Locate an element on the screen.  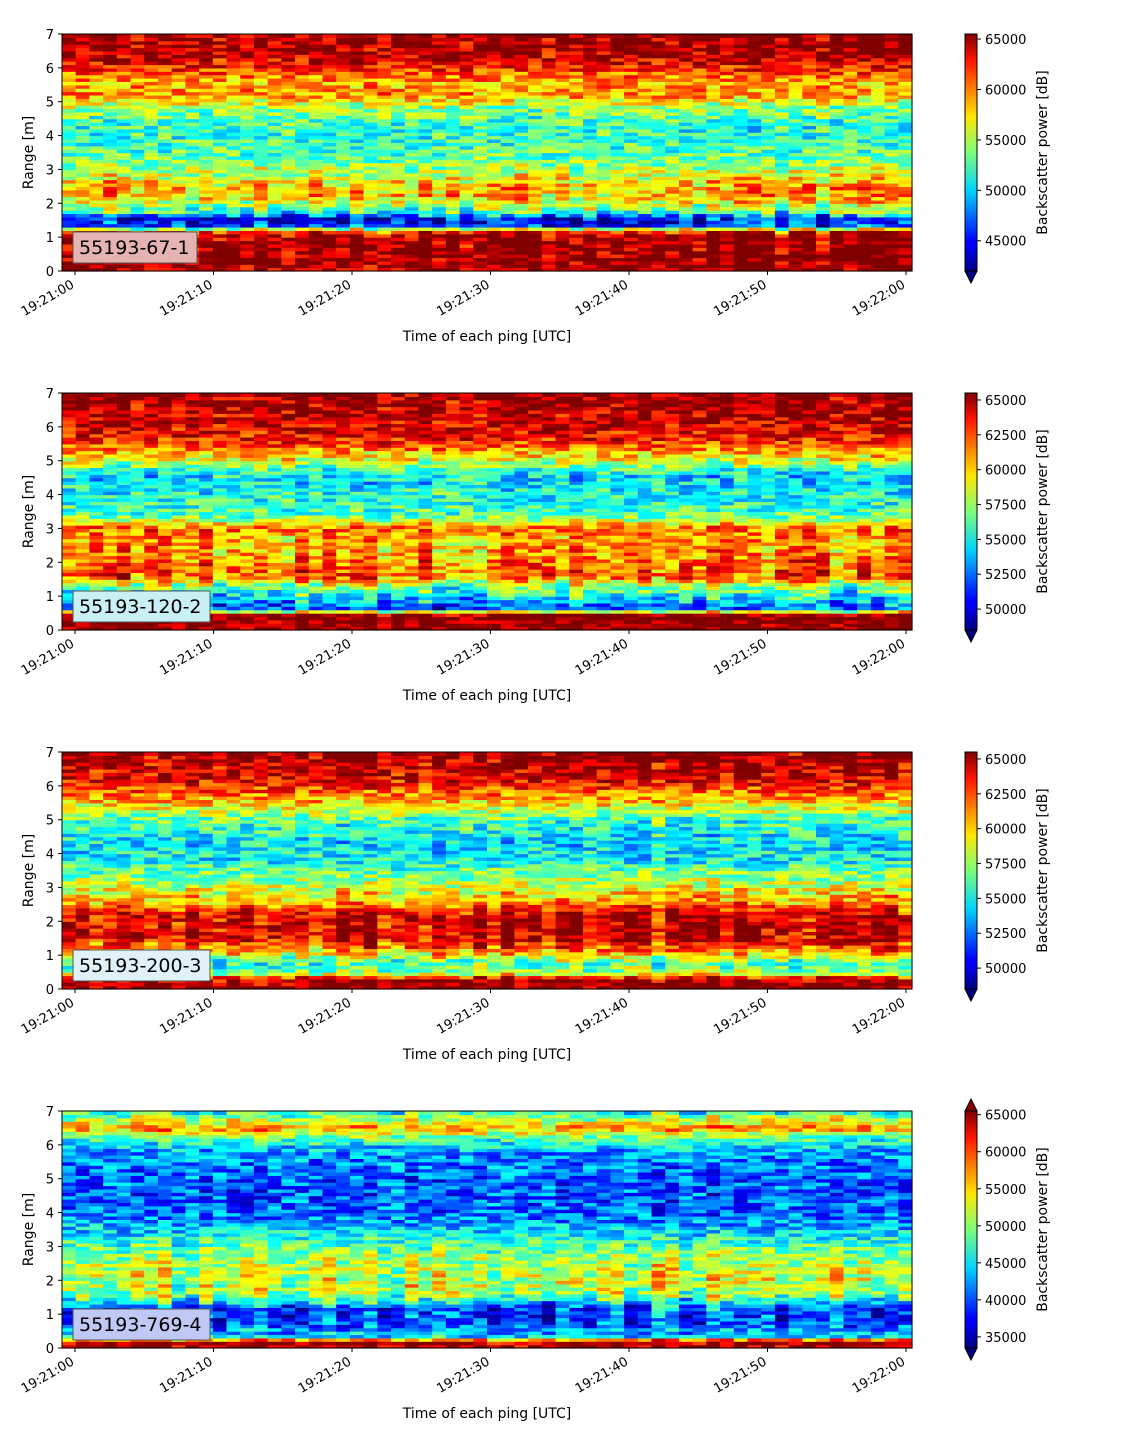
y-tick-label: 3 is located at coordinates (50, 170).